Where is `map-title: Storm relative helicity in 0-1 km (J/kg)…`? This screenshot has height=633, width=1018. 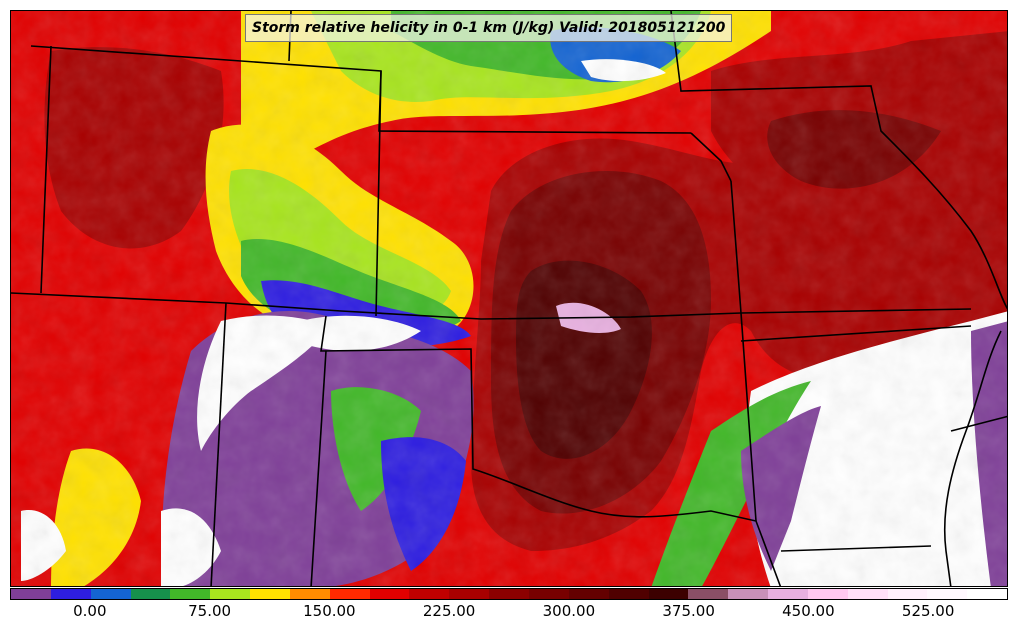 map-title: Storm relative helicity in 0-1 km (J/kg)… is located at coordinates (489, 28).